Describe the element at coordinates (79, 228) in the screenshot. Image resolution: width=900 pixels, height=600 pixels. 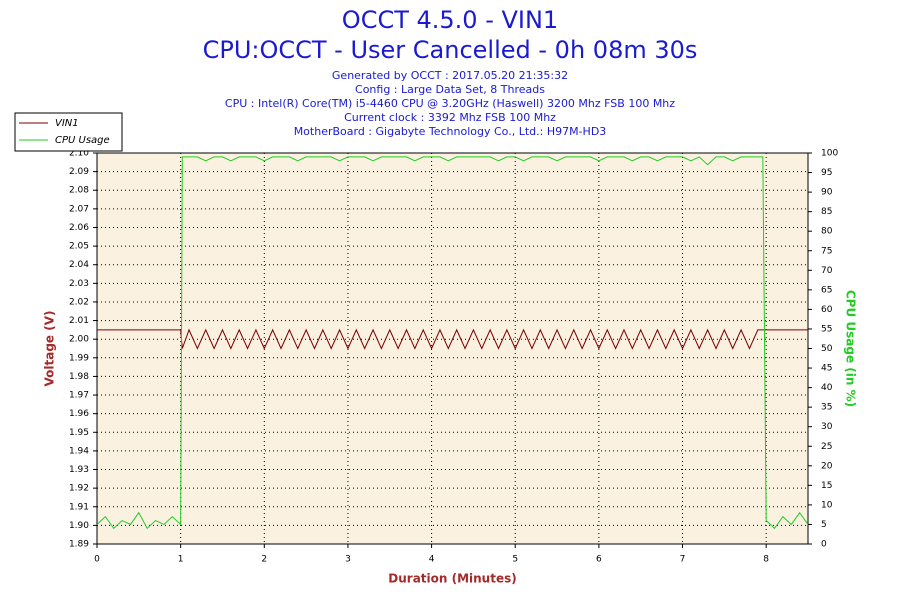
I see `y-tick-label: 2.06` at that location.